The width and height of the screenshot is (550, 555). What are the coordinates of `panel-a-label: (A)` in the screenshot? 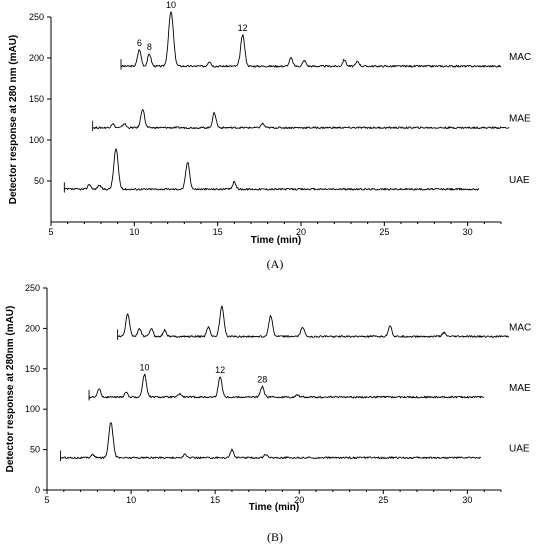 It's located at (275, 264).